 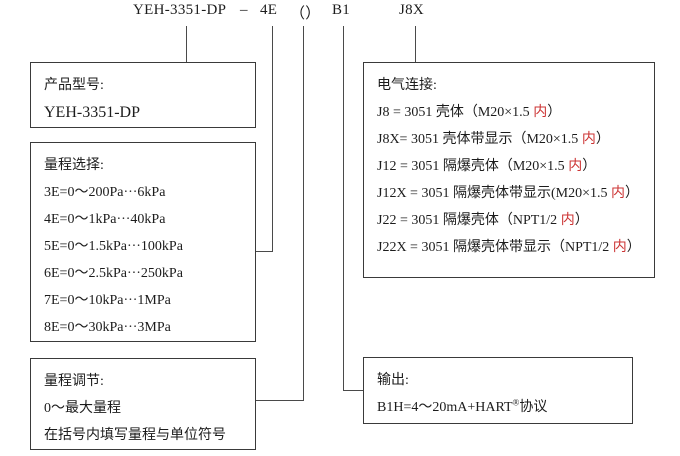 I want to click on electrical-connection-title: 电气连接:, so click(x=407, y=85).